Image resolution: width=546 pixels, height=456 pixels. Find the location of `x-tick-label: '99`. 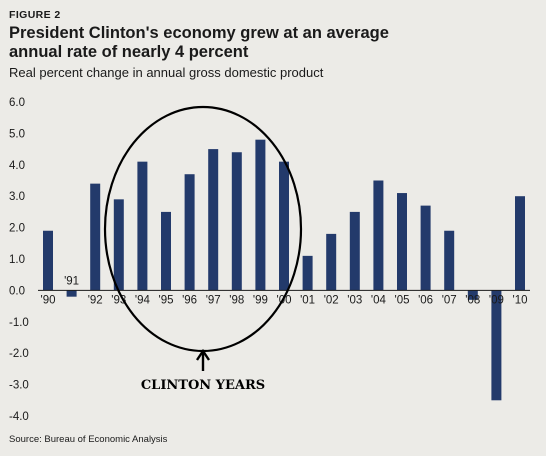

x-tick-label: '99 is located at coordinates (260, 300).